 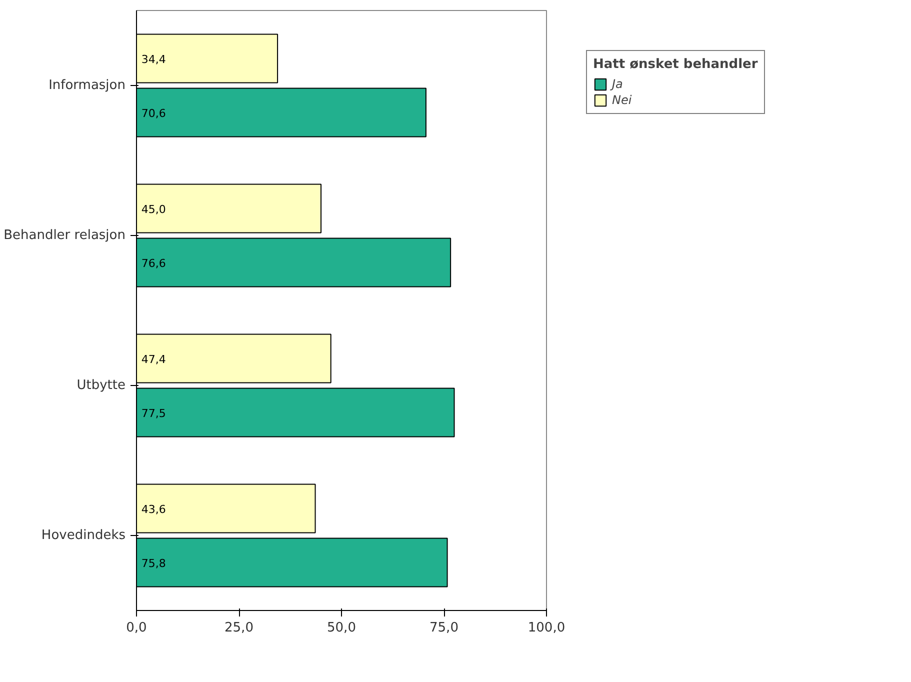 What do you see at coordinates (65, 235) in the screenshot?
I see `y-tick-label: Behandler relasjon` at bounding box center [65, 235].